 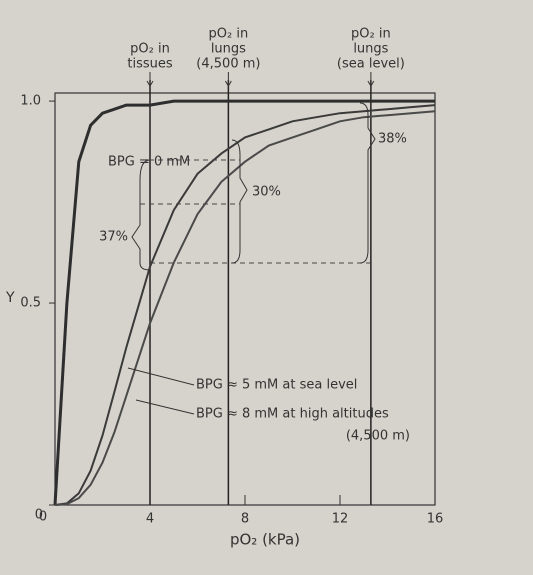 What do you see at coordinates (392, 139) in the screenshot?
I see `annotation: 38%` at bounding box center [392, 139].